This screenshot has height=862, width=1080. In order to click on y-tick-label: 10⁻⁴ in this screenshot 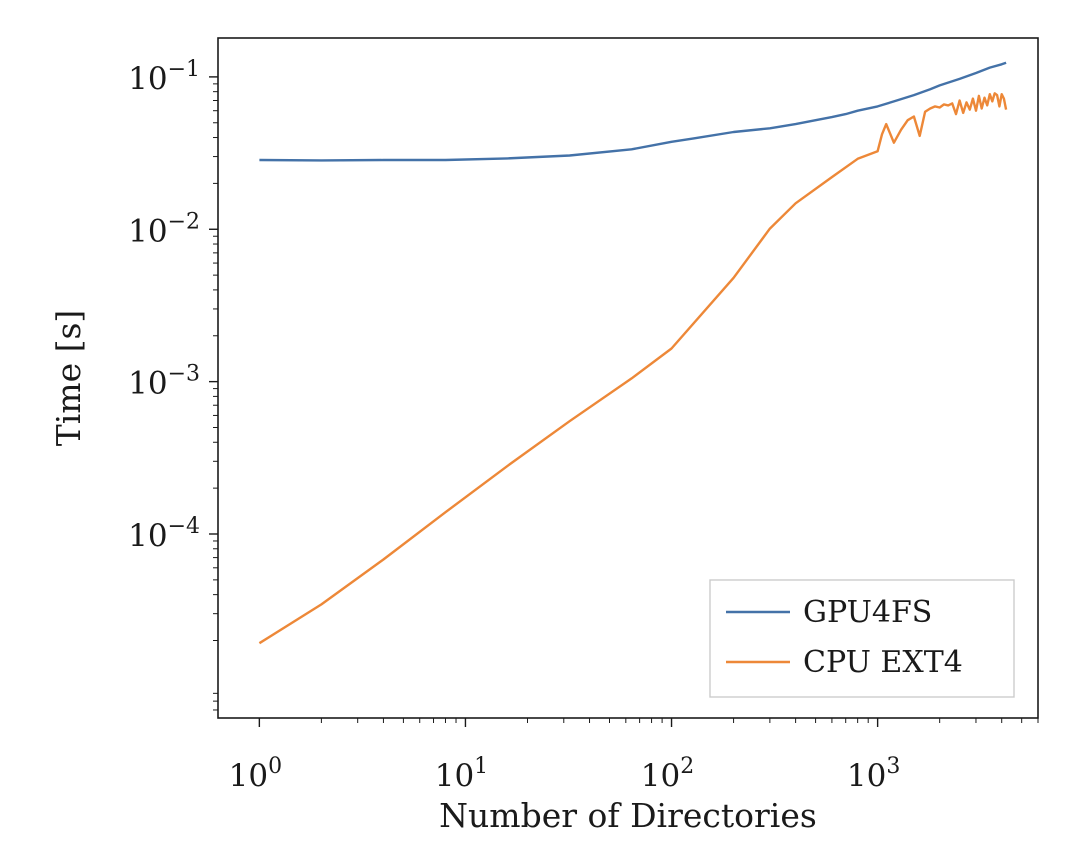, I will do `click(164, 534)`.